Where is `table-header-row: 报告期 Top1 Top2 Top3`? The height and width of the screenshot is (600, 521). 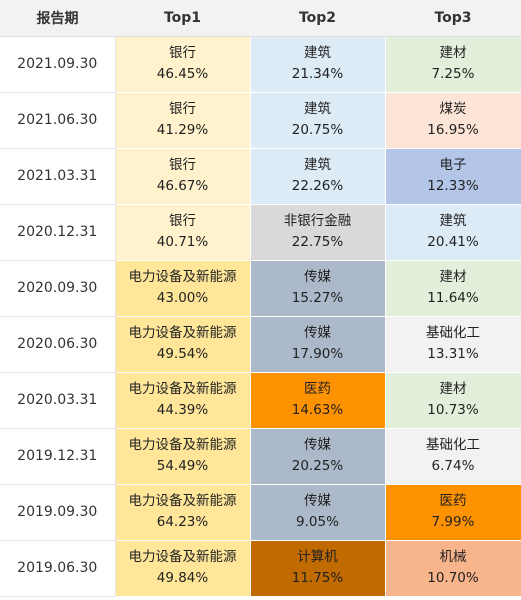 table-header-row: 报告期 Top1 Top2 Top3 is located at coordinates (260, 18).